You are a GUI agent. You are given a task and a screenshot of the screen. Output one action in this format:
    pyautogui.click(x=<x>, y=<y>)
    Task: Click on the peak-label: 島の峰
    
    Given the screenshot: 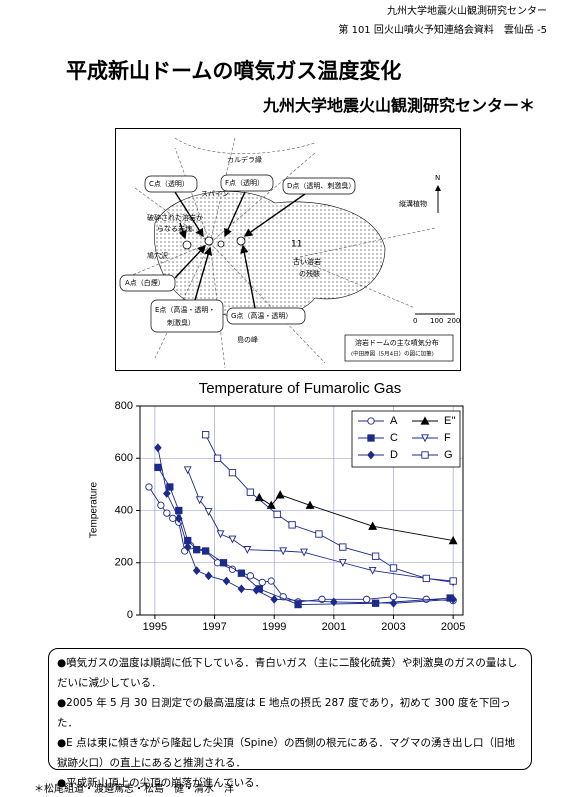 What is the action you would take?
    pyautogui.click(x=247, y=339)
    